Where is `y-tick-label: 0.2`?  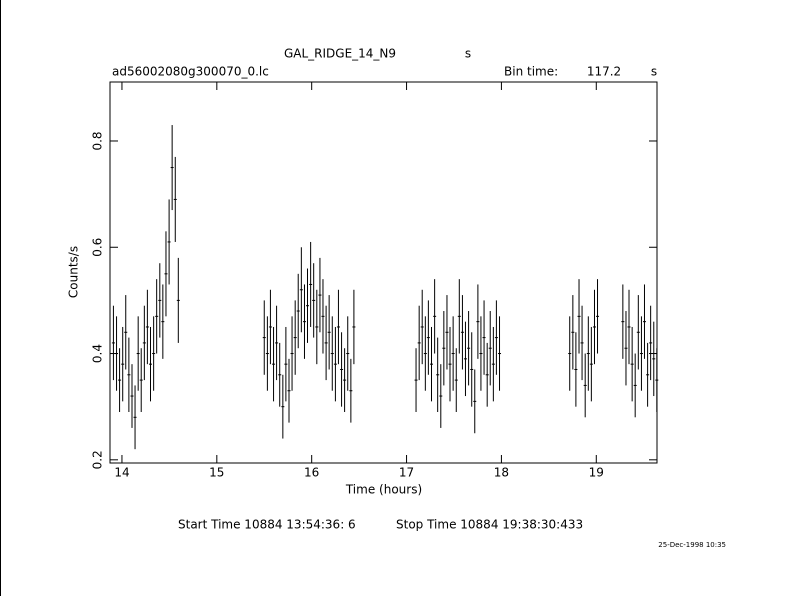
y-tick-label: 0.2 is located at coordinates (98, 459).